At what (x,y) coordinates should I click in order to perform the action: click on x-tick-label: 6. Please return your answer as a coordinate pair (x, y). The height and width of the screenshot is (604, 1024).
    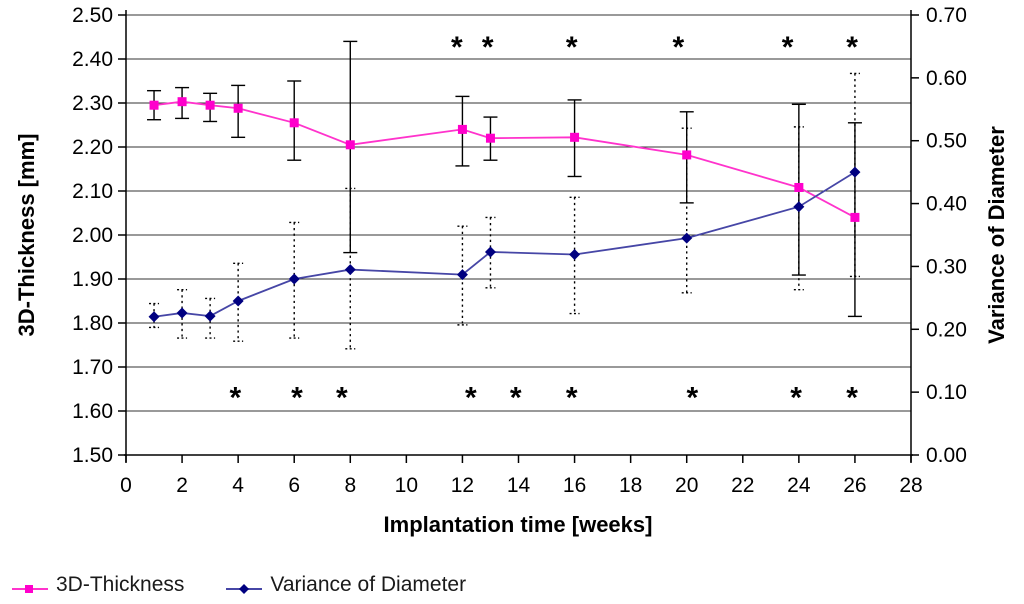
    Looking at the image, I should click on (294, 485).